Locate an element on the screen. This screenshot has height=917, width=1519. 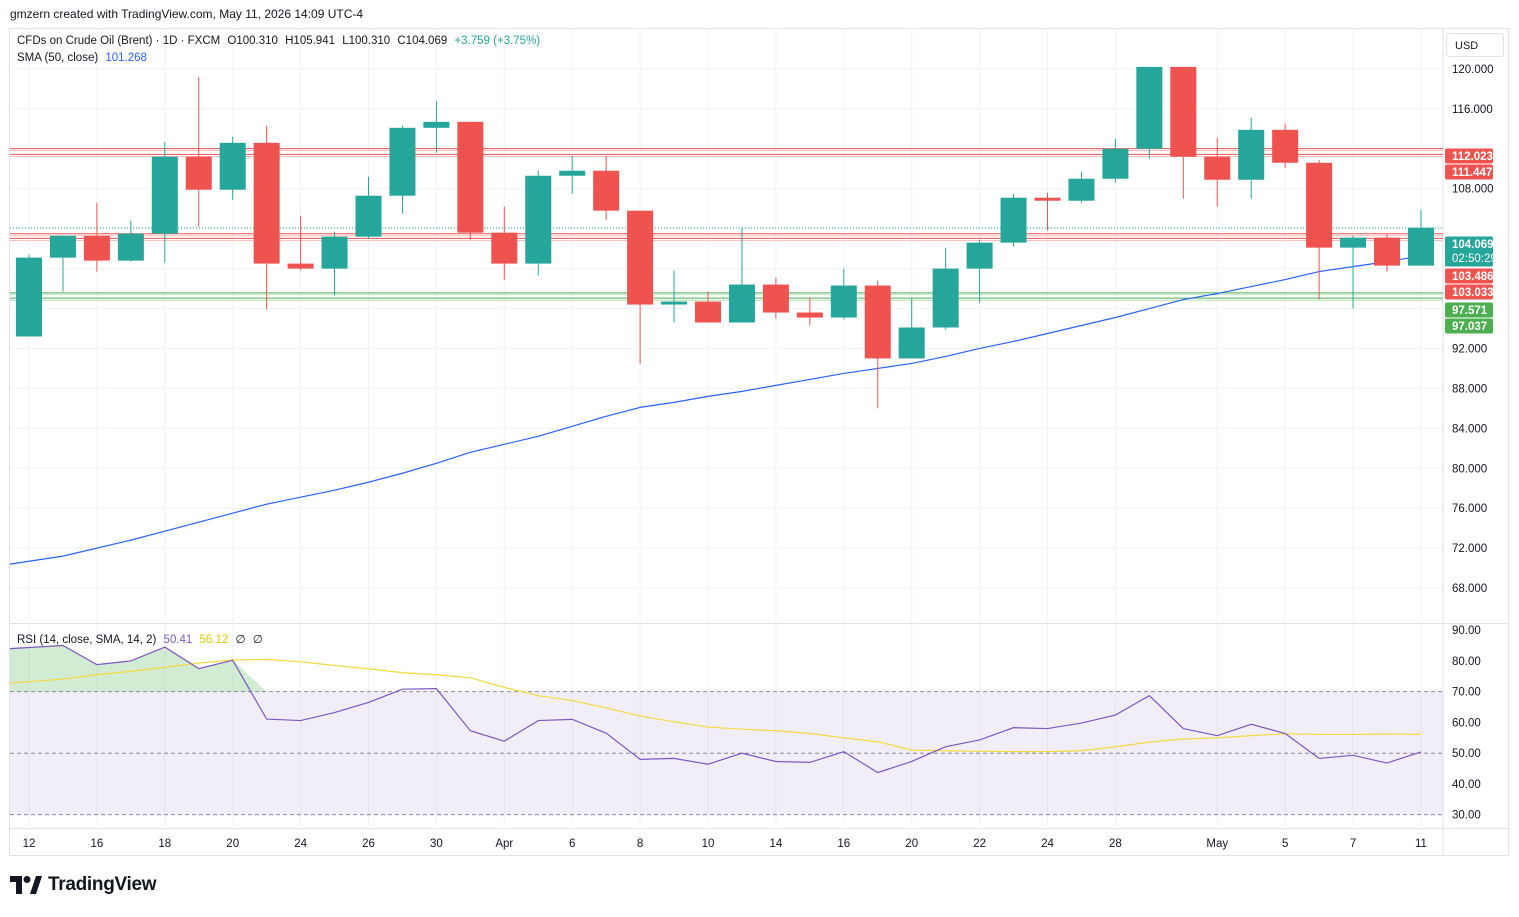
rsi-tick-label: 40.00 is located at coordinates (1466, 785).